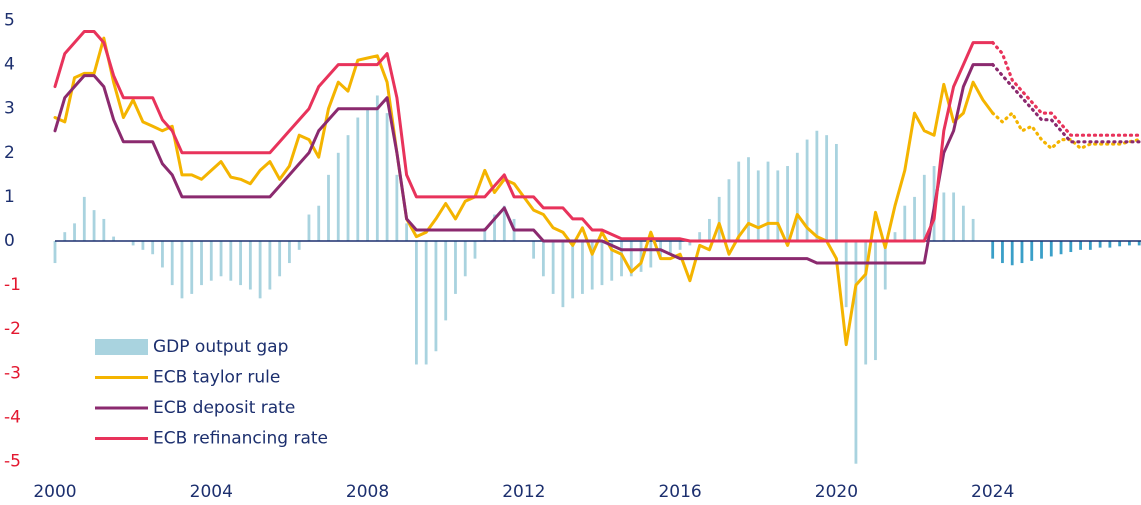 The image size is (1141, 505). Describe the element at coordinates (121, 347) in the screenshot. I see `legend-swatch` at that location.